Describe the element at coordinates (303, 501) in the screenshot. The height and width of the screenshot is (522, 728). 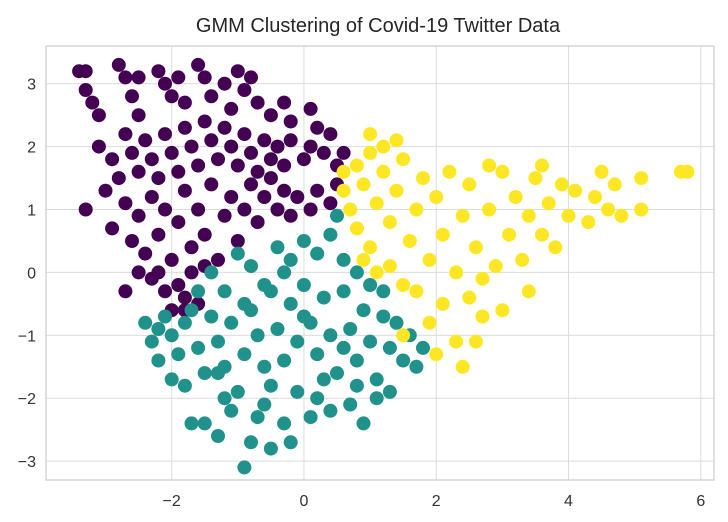
I see `x-tick-label: 0` at that location.